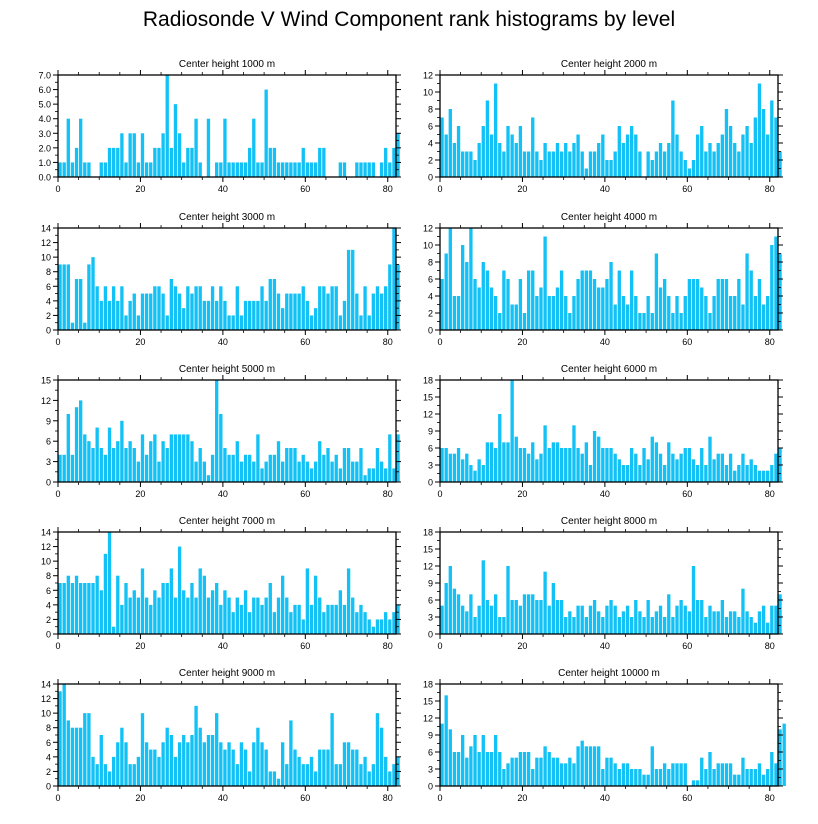 Image resolution: width=818 pixels, height=824 pixels. What do you see at coordinates (430, 466) in the screenshot?
I see `y-tick-label: 3` at bounding box center [430, 466].